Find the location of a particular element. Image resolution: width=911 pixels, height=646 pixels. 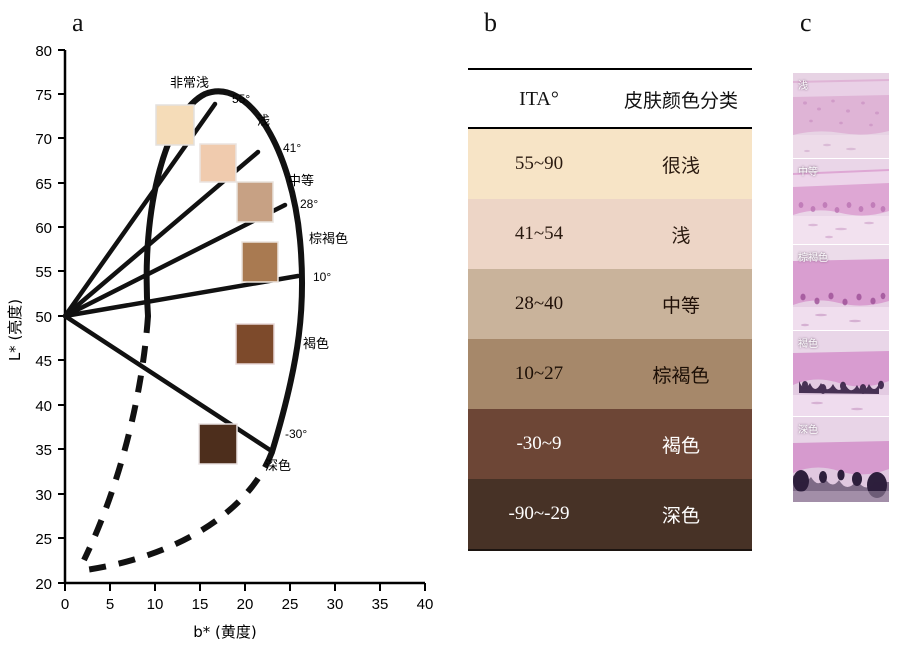

swatch-tan is located at coordinates (260, 262).